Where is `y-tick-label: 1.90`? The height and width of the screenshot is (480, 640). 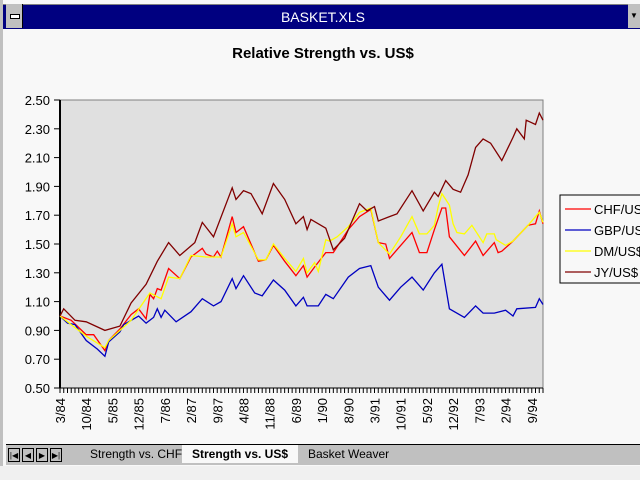
y-tick-label: 1.90 is located at coordinates (37, 186).